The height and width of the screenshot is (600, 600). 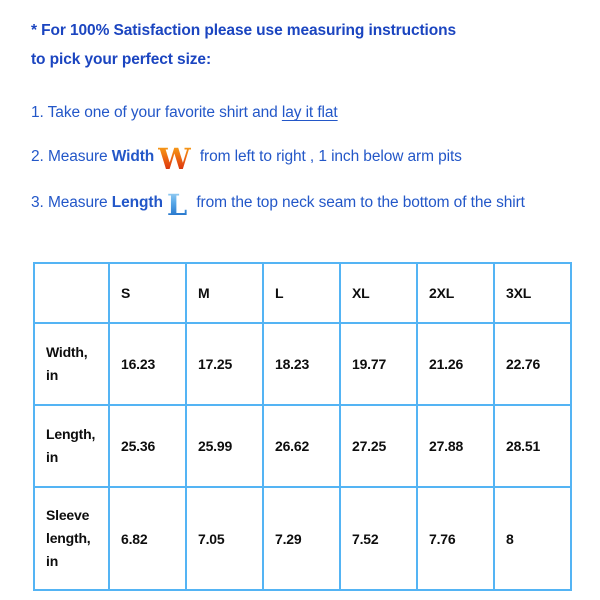 What do you see at coordinates (224, 293) in the screenshot?
I see `table-header-m: M` at bounding box center [224, 293].